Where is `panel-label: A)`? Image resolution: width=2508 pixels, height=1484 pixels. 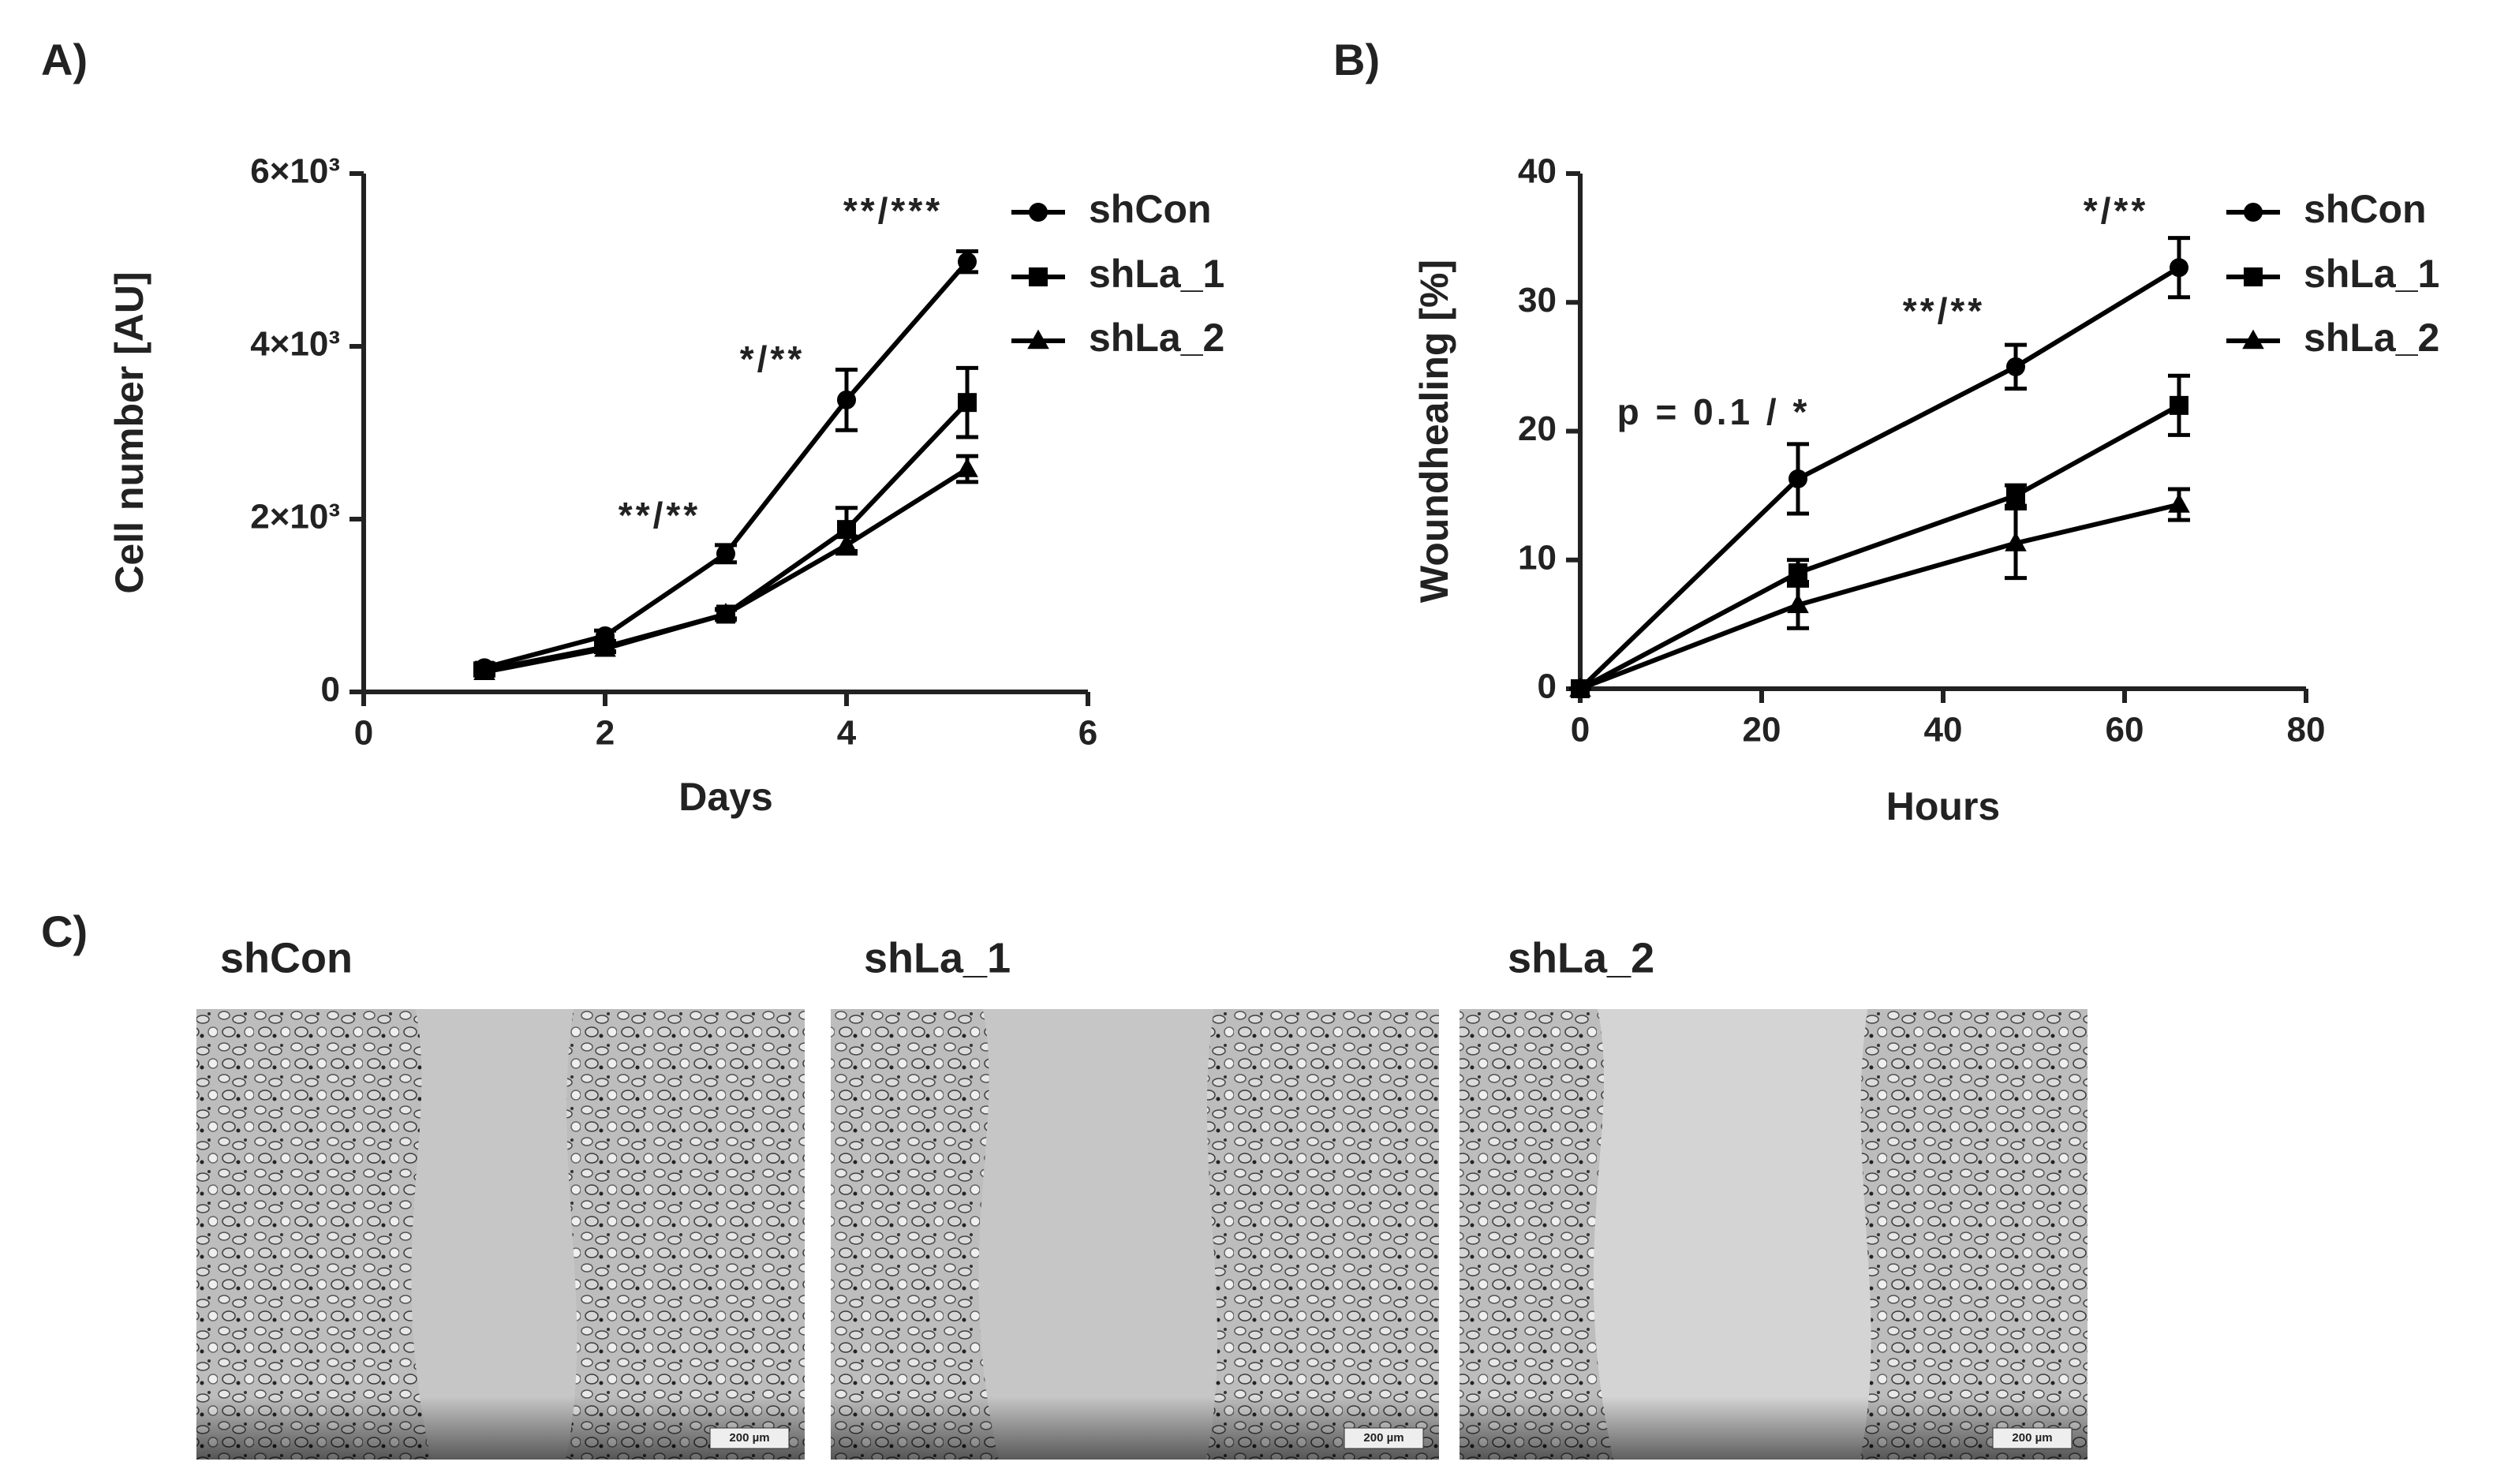
panel-label: A) is located at coordinates (64, 59).